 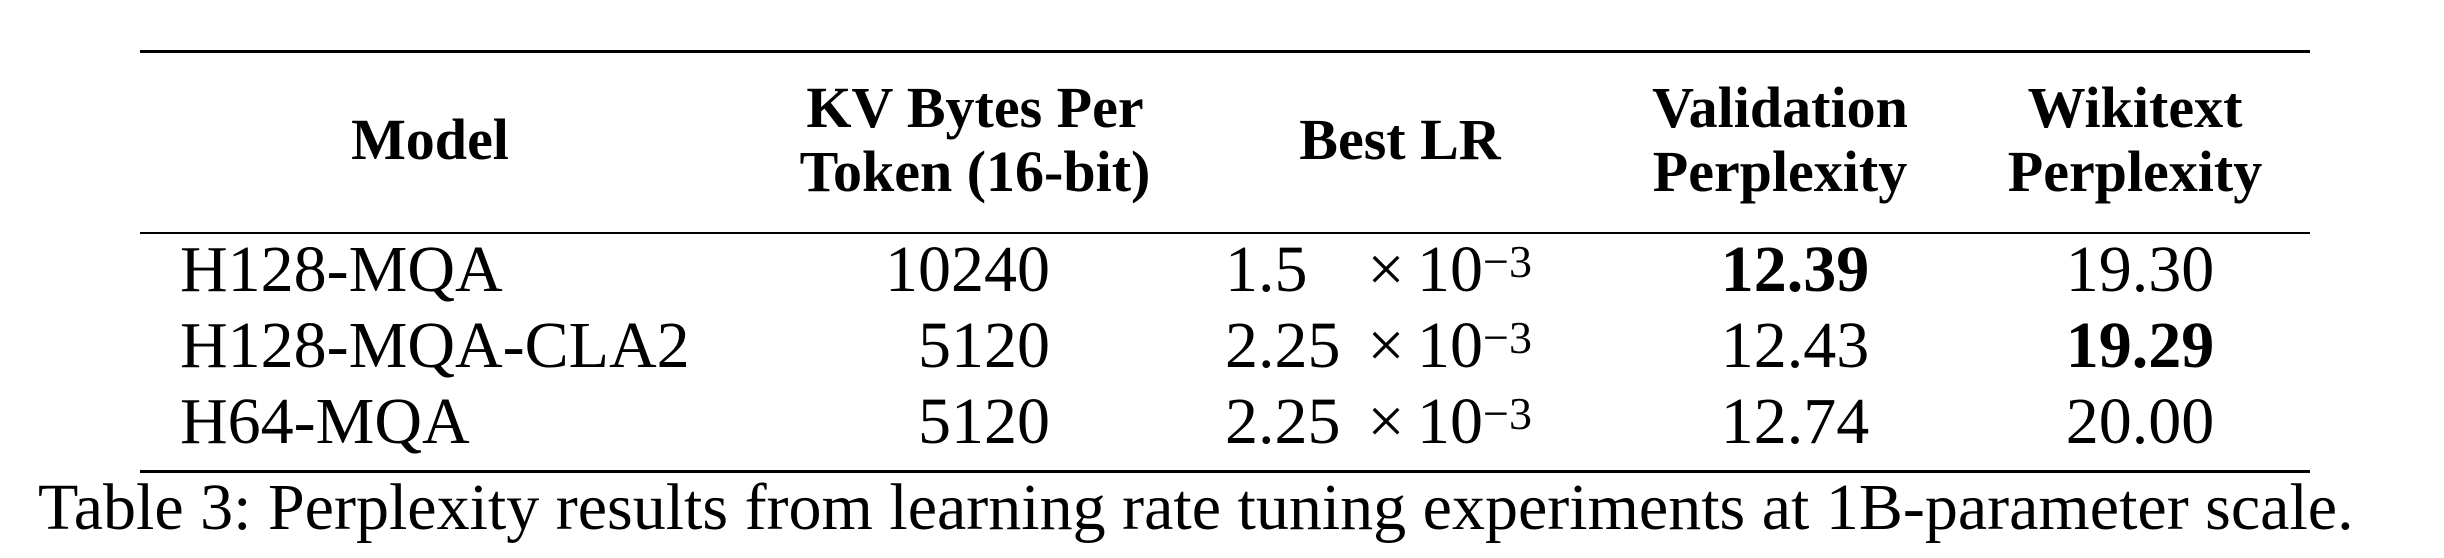 I want to click on cell-validation: 12.74, so click(x=1795, y=421).